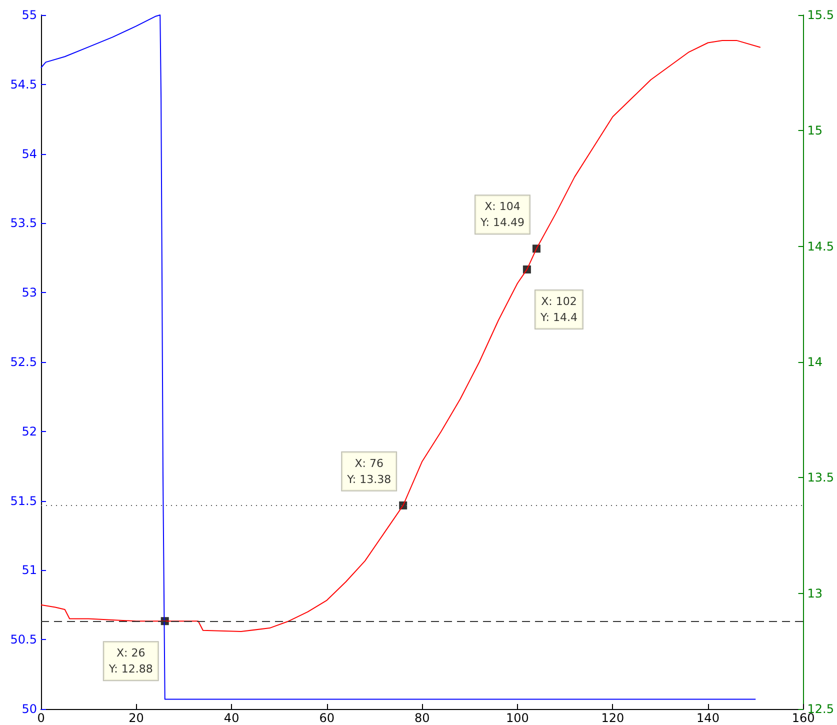  Describe the element at coordinates (326, 718) in the screenshot. I see `x-tick-label: 60` at that location.